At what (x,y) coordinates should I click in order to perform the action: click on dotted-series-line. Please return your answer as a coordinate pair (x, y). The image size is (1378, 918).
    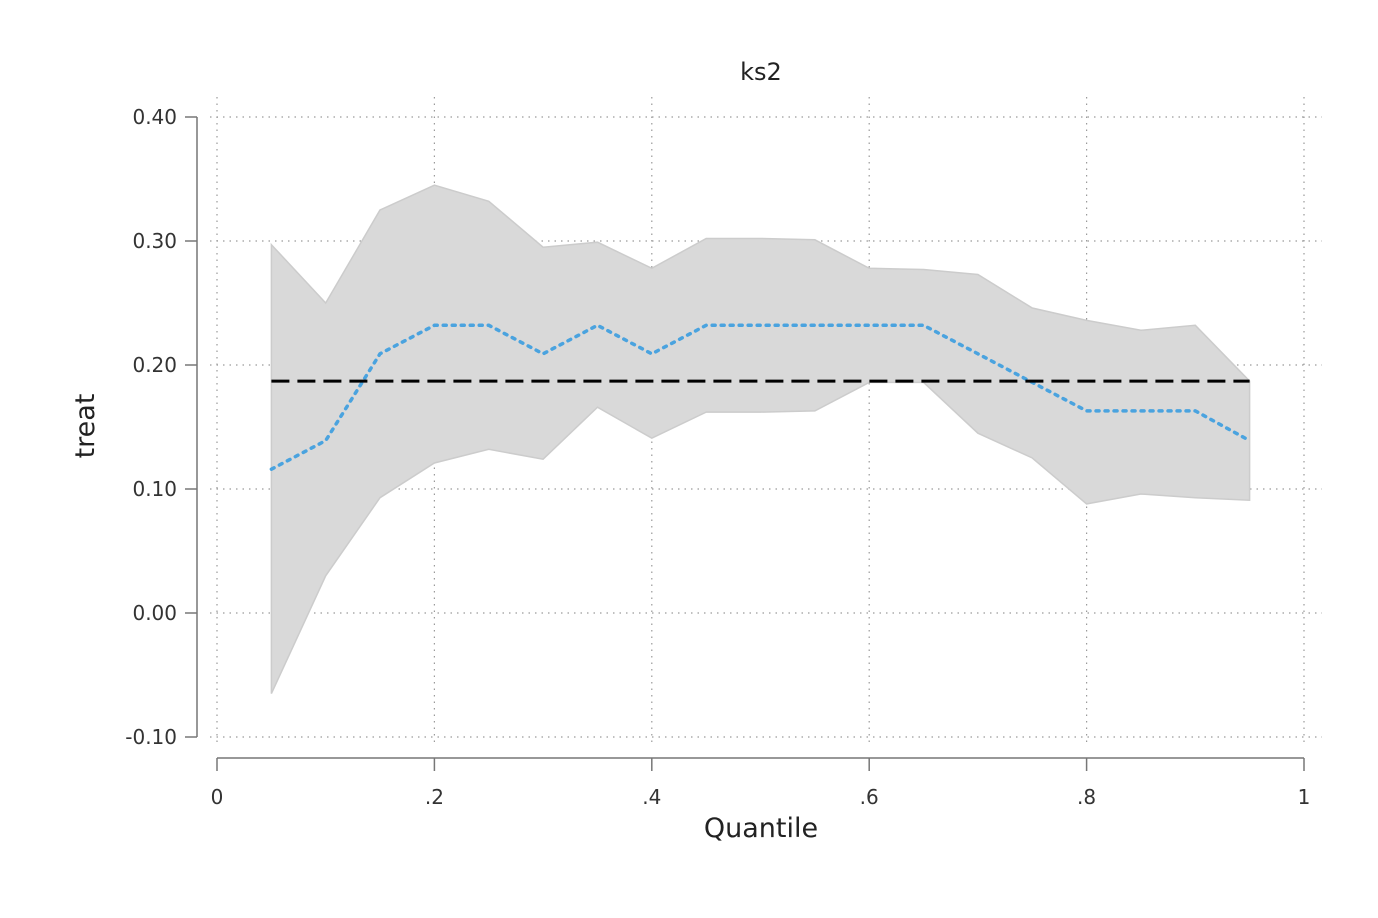
    Looking at the image, I should click on (760, 397).